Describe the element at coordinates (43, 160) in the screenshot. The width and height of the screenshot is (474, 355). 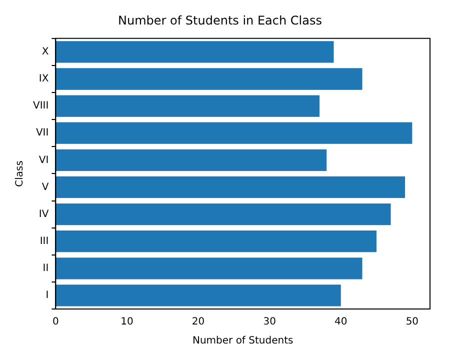
I see `y-tick-label: VI` at that location.